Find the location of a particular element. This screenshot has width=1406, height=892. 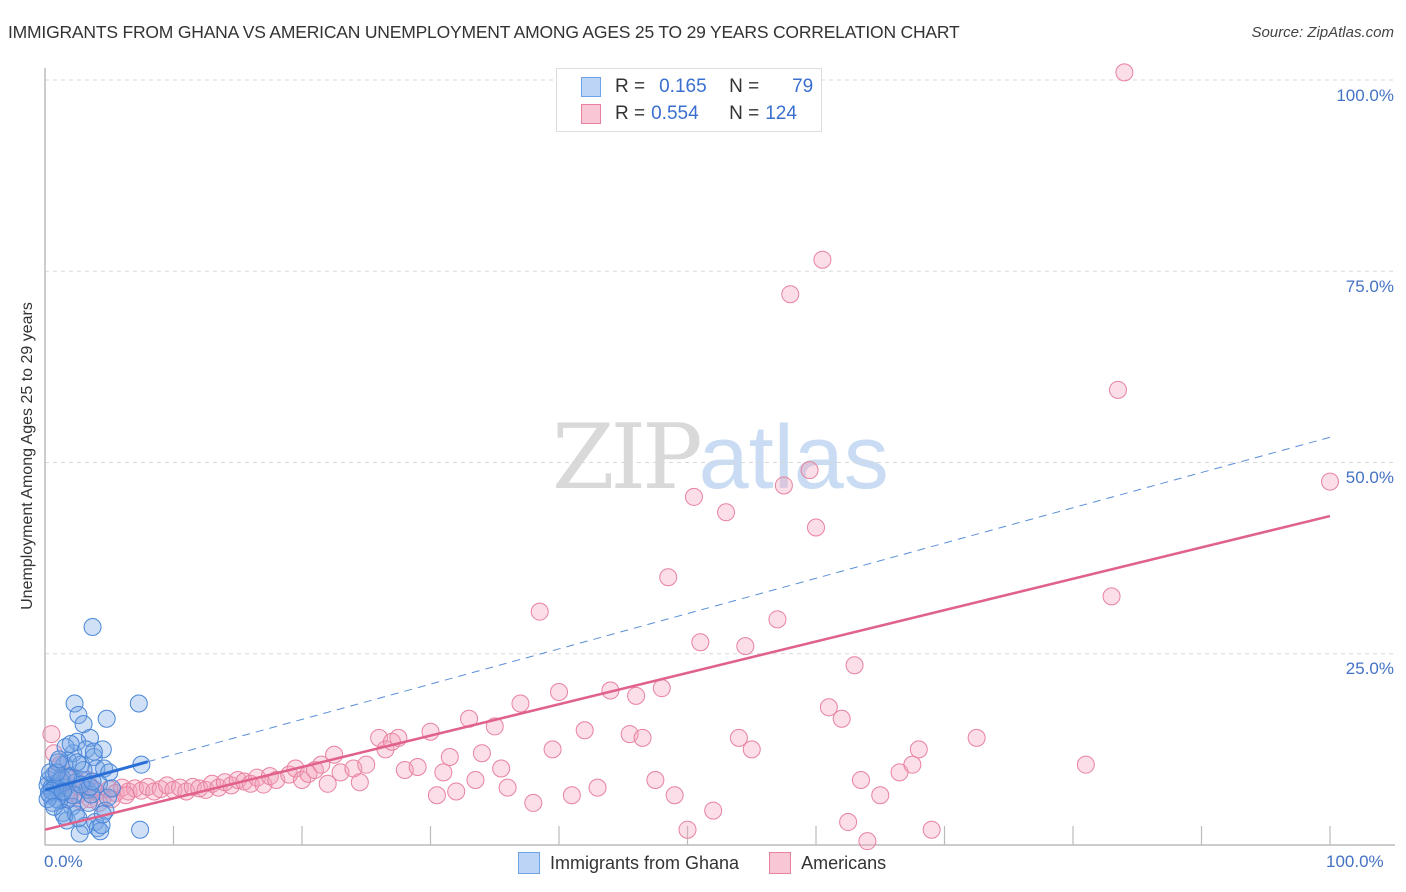

legend-r-value-americans: 0.554 is located at coordinates (675, 113).